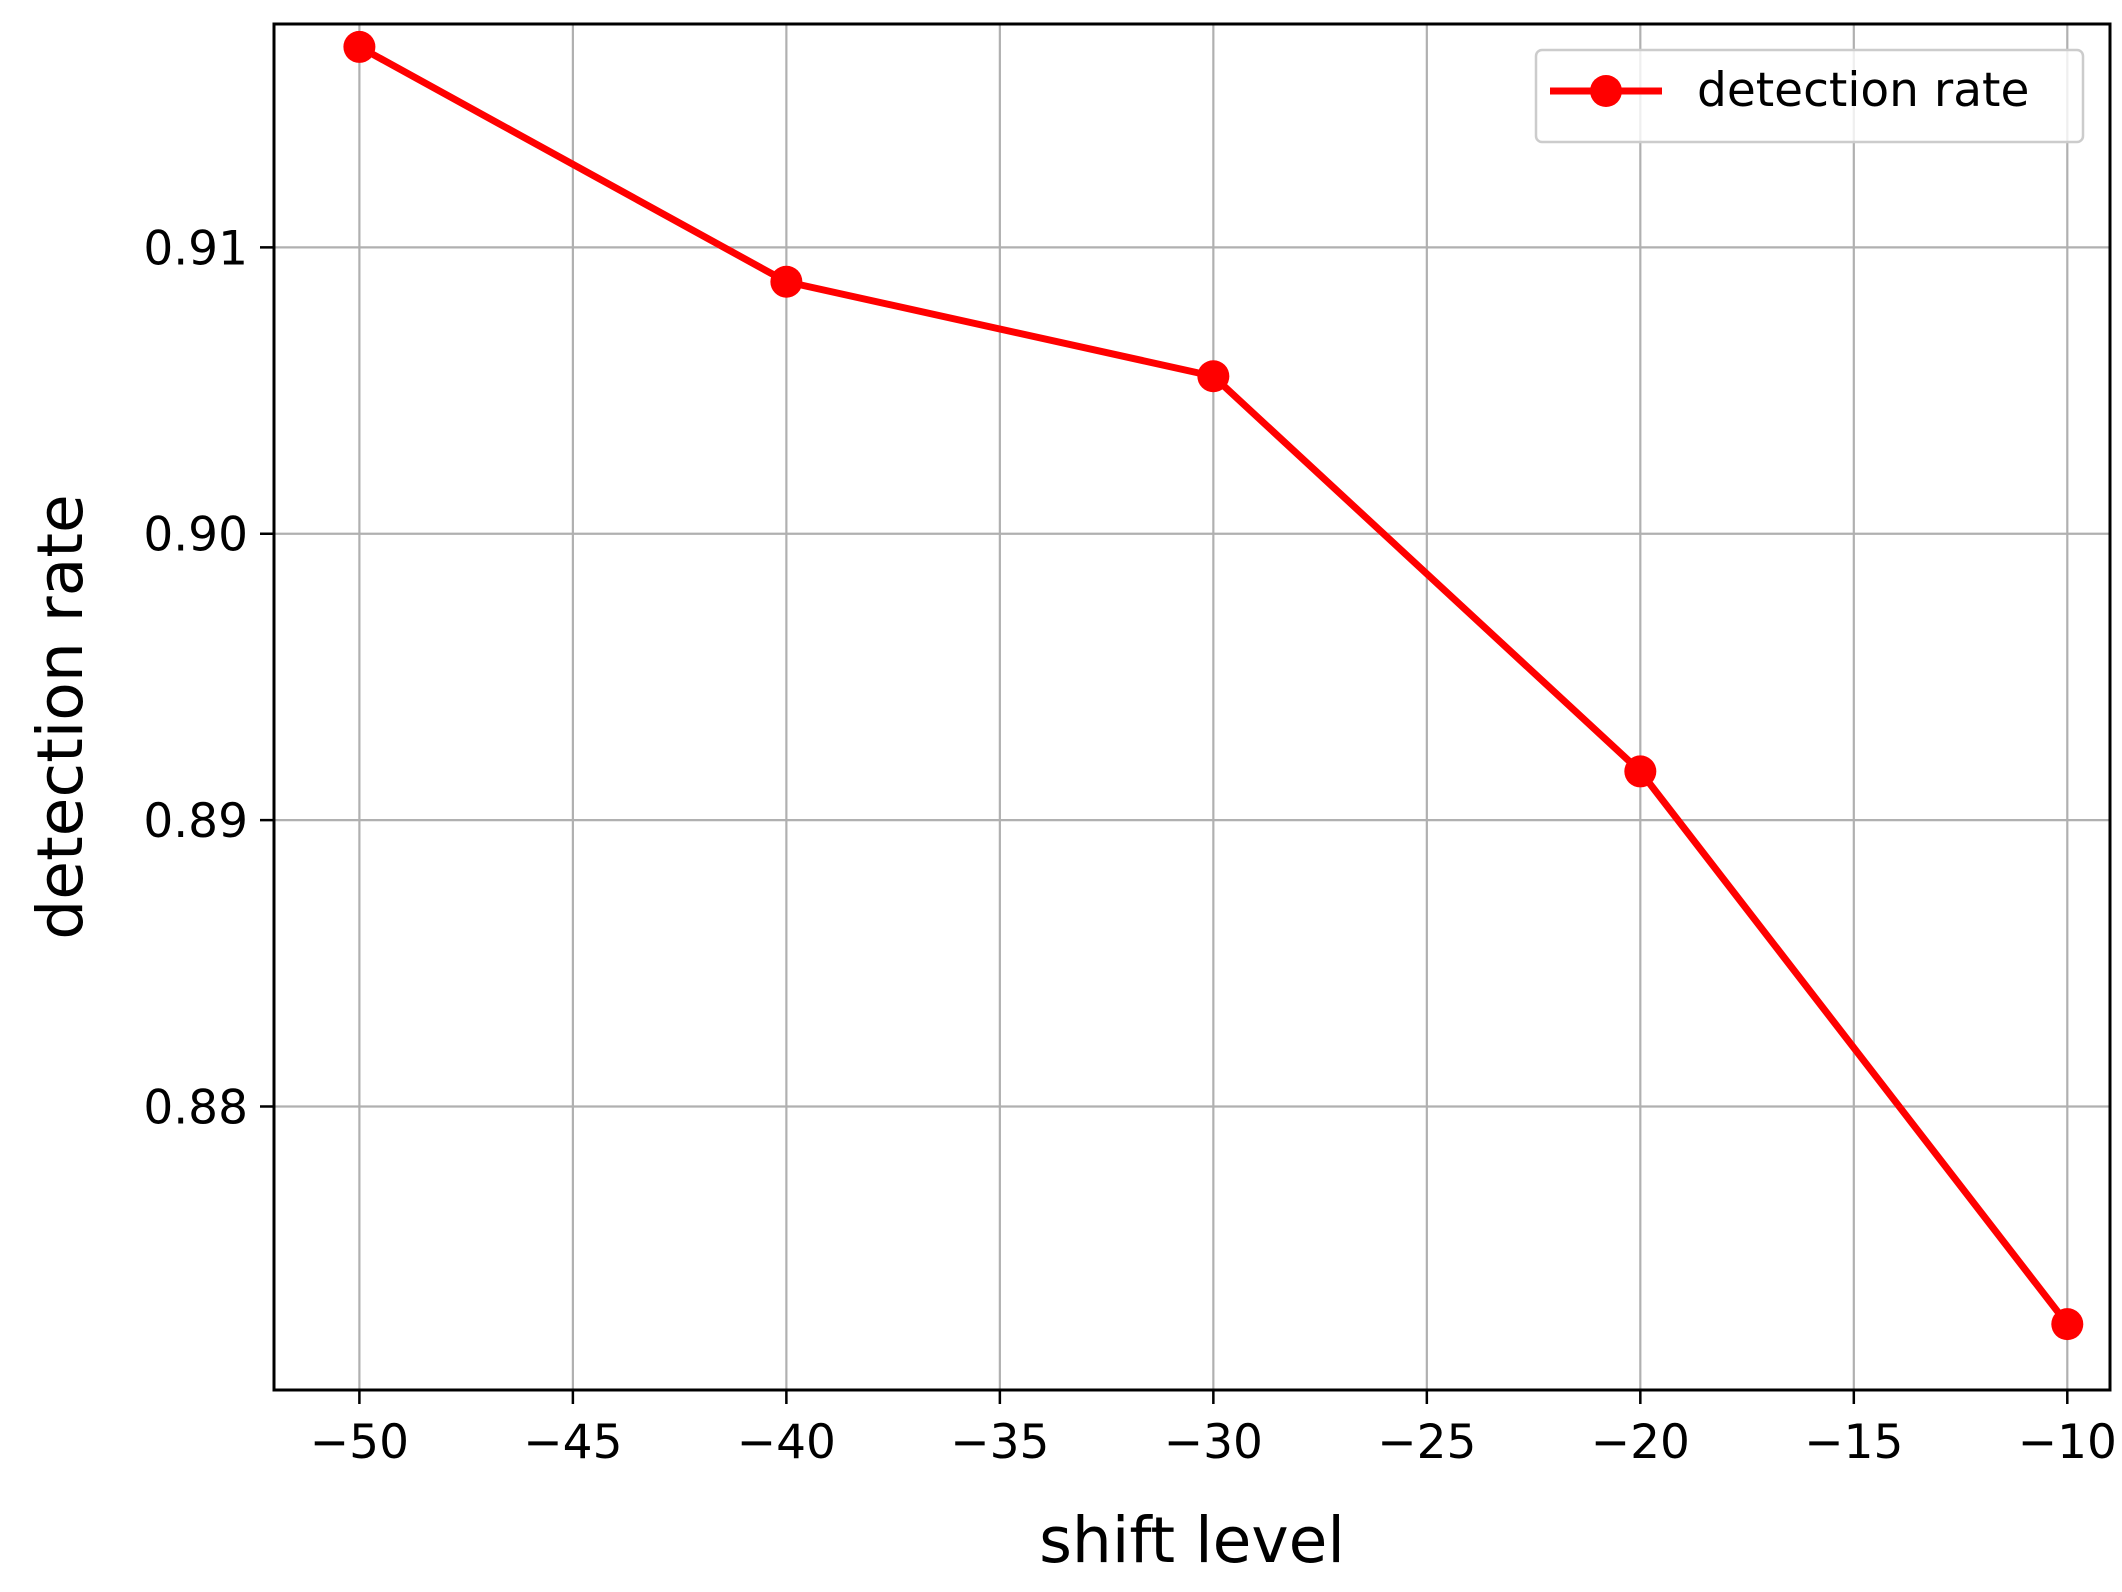 This screenshot has height=1592, width=2122. Describe the element at coordinates (2067, 1442) in the screenshot. I see `x-tick-label: −10` at that location.